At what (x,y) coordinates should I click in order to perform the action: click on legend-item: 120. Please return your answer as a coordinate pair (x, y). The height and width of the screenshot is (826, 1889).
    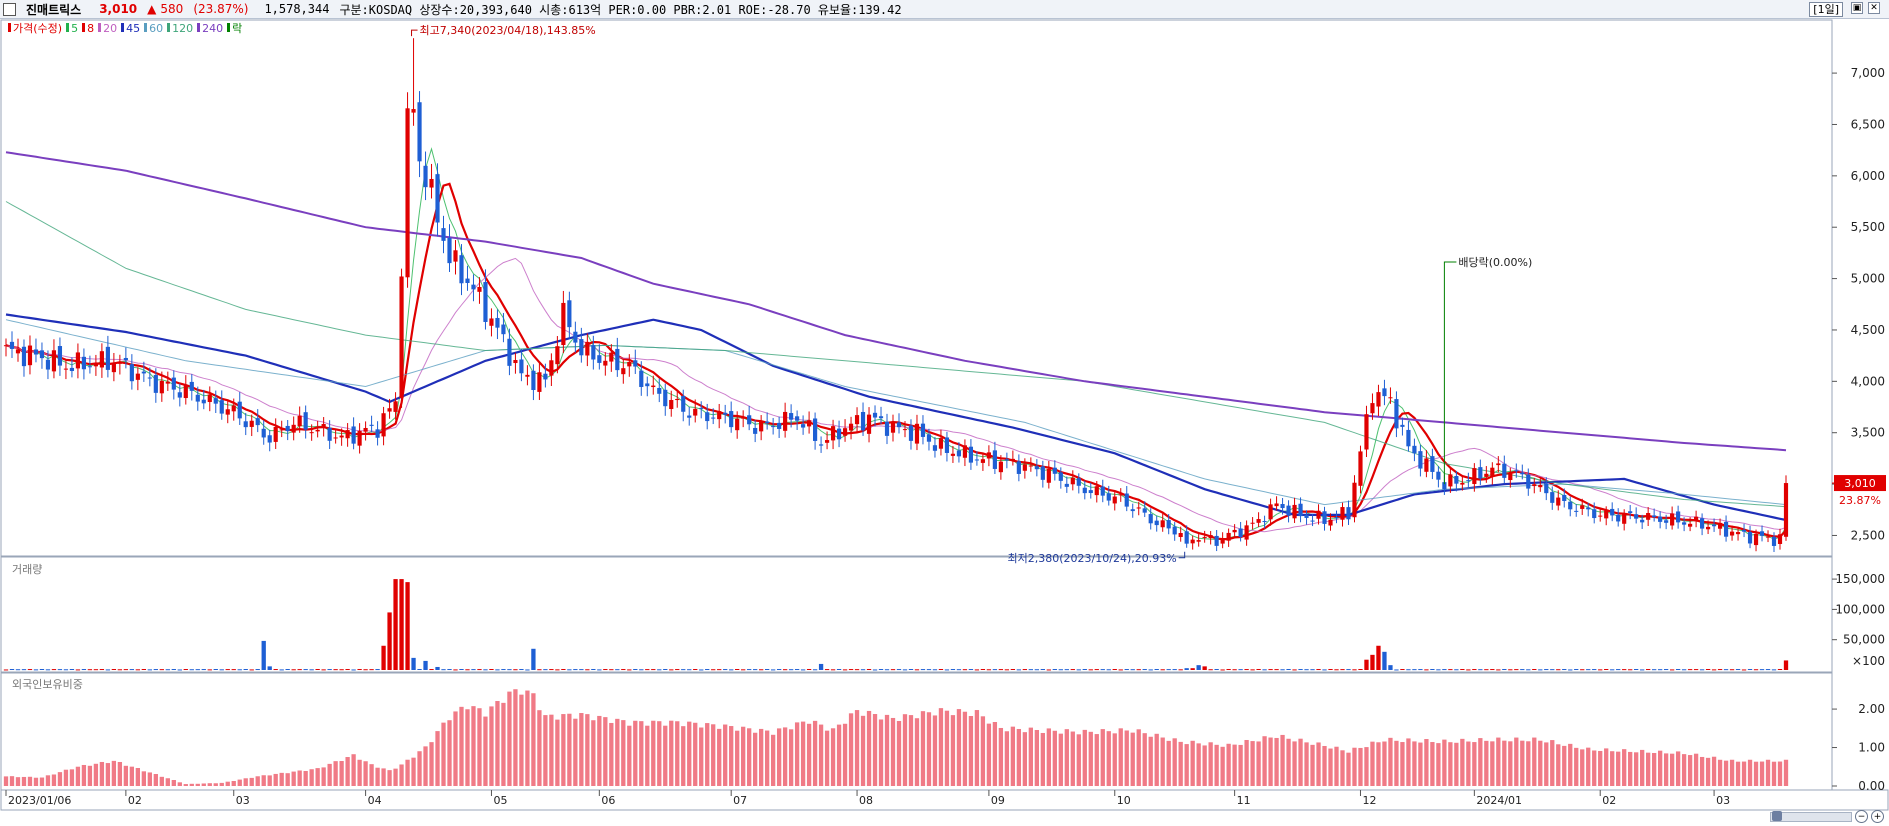
    Looking at the image, I should click on (183, 28).